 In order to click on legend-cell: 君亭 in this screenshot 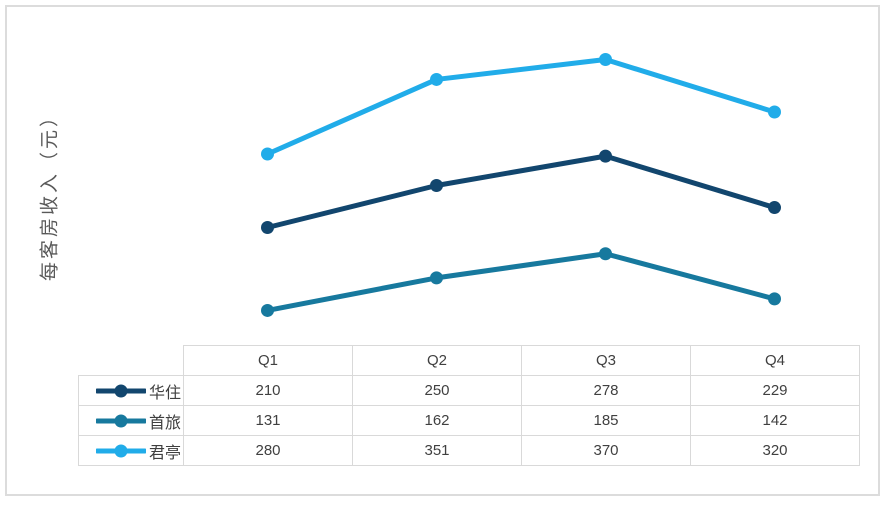, I will do `click(131, 450)`.